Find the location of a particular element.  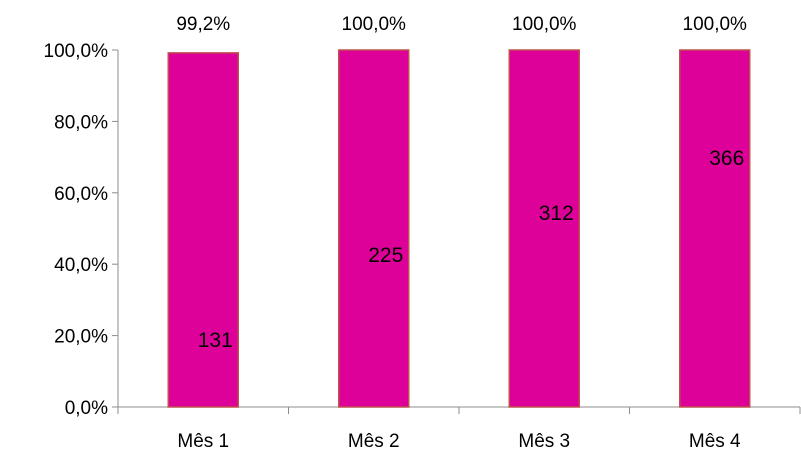

x-category-label: Mês 2 is located at coordinates (374, 441).